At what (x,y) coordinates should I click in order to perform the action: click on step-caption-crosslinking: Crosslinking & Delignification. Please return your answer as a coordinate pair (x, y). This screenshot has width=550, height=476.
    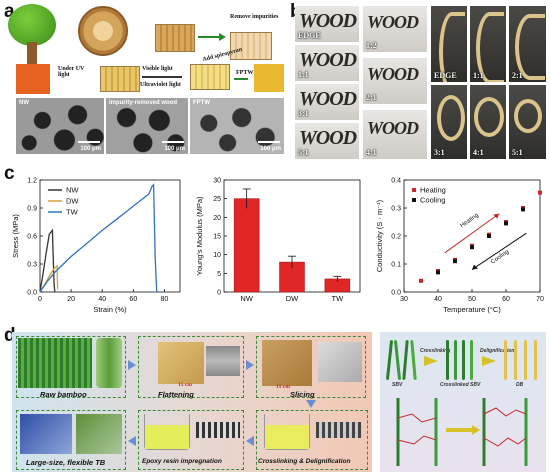
    Looking at the image, I should click on (304, 461).